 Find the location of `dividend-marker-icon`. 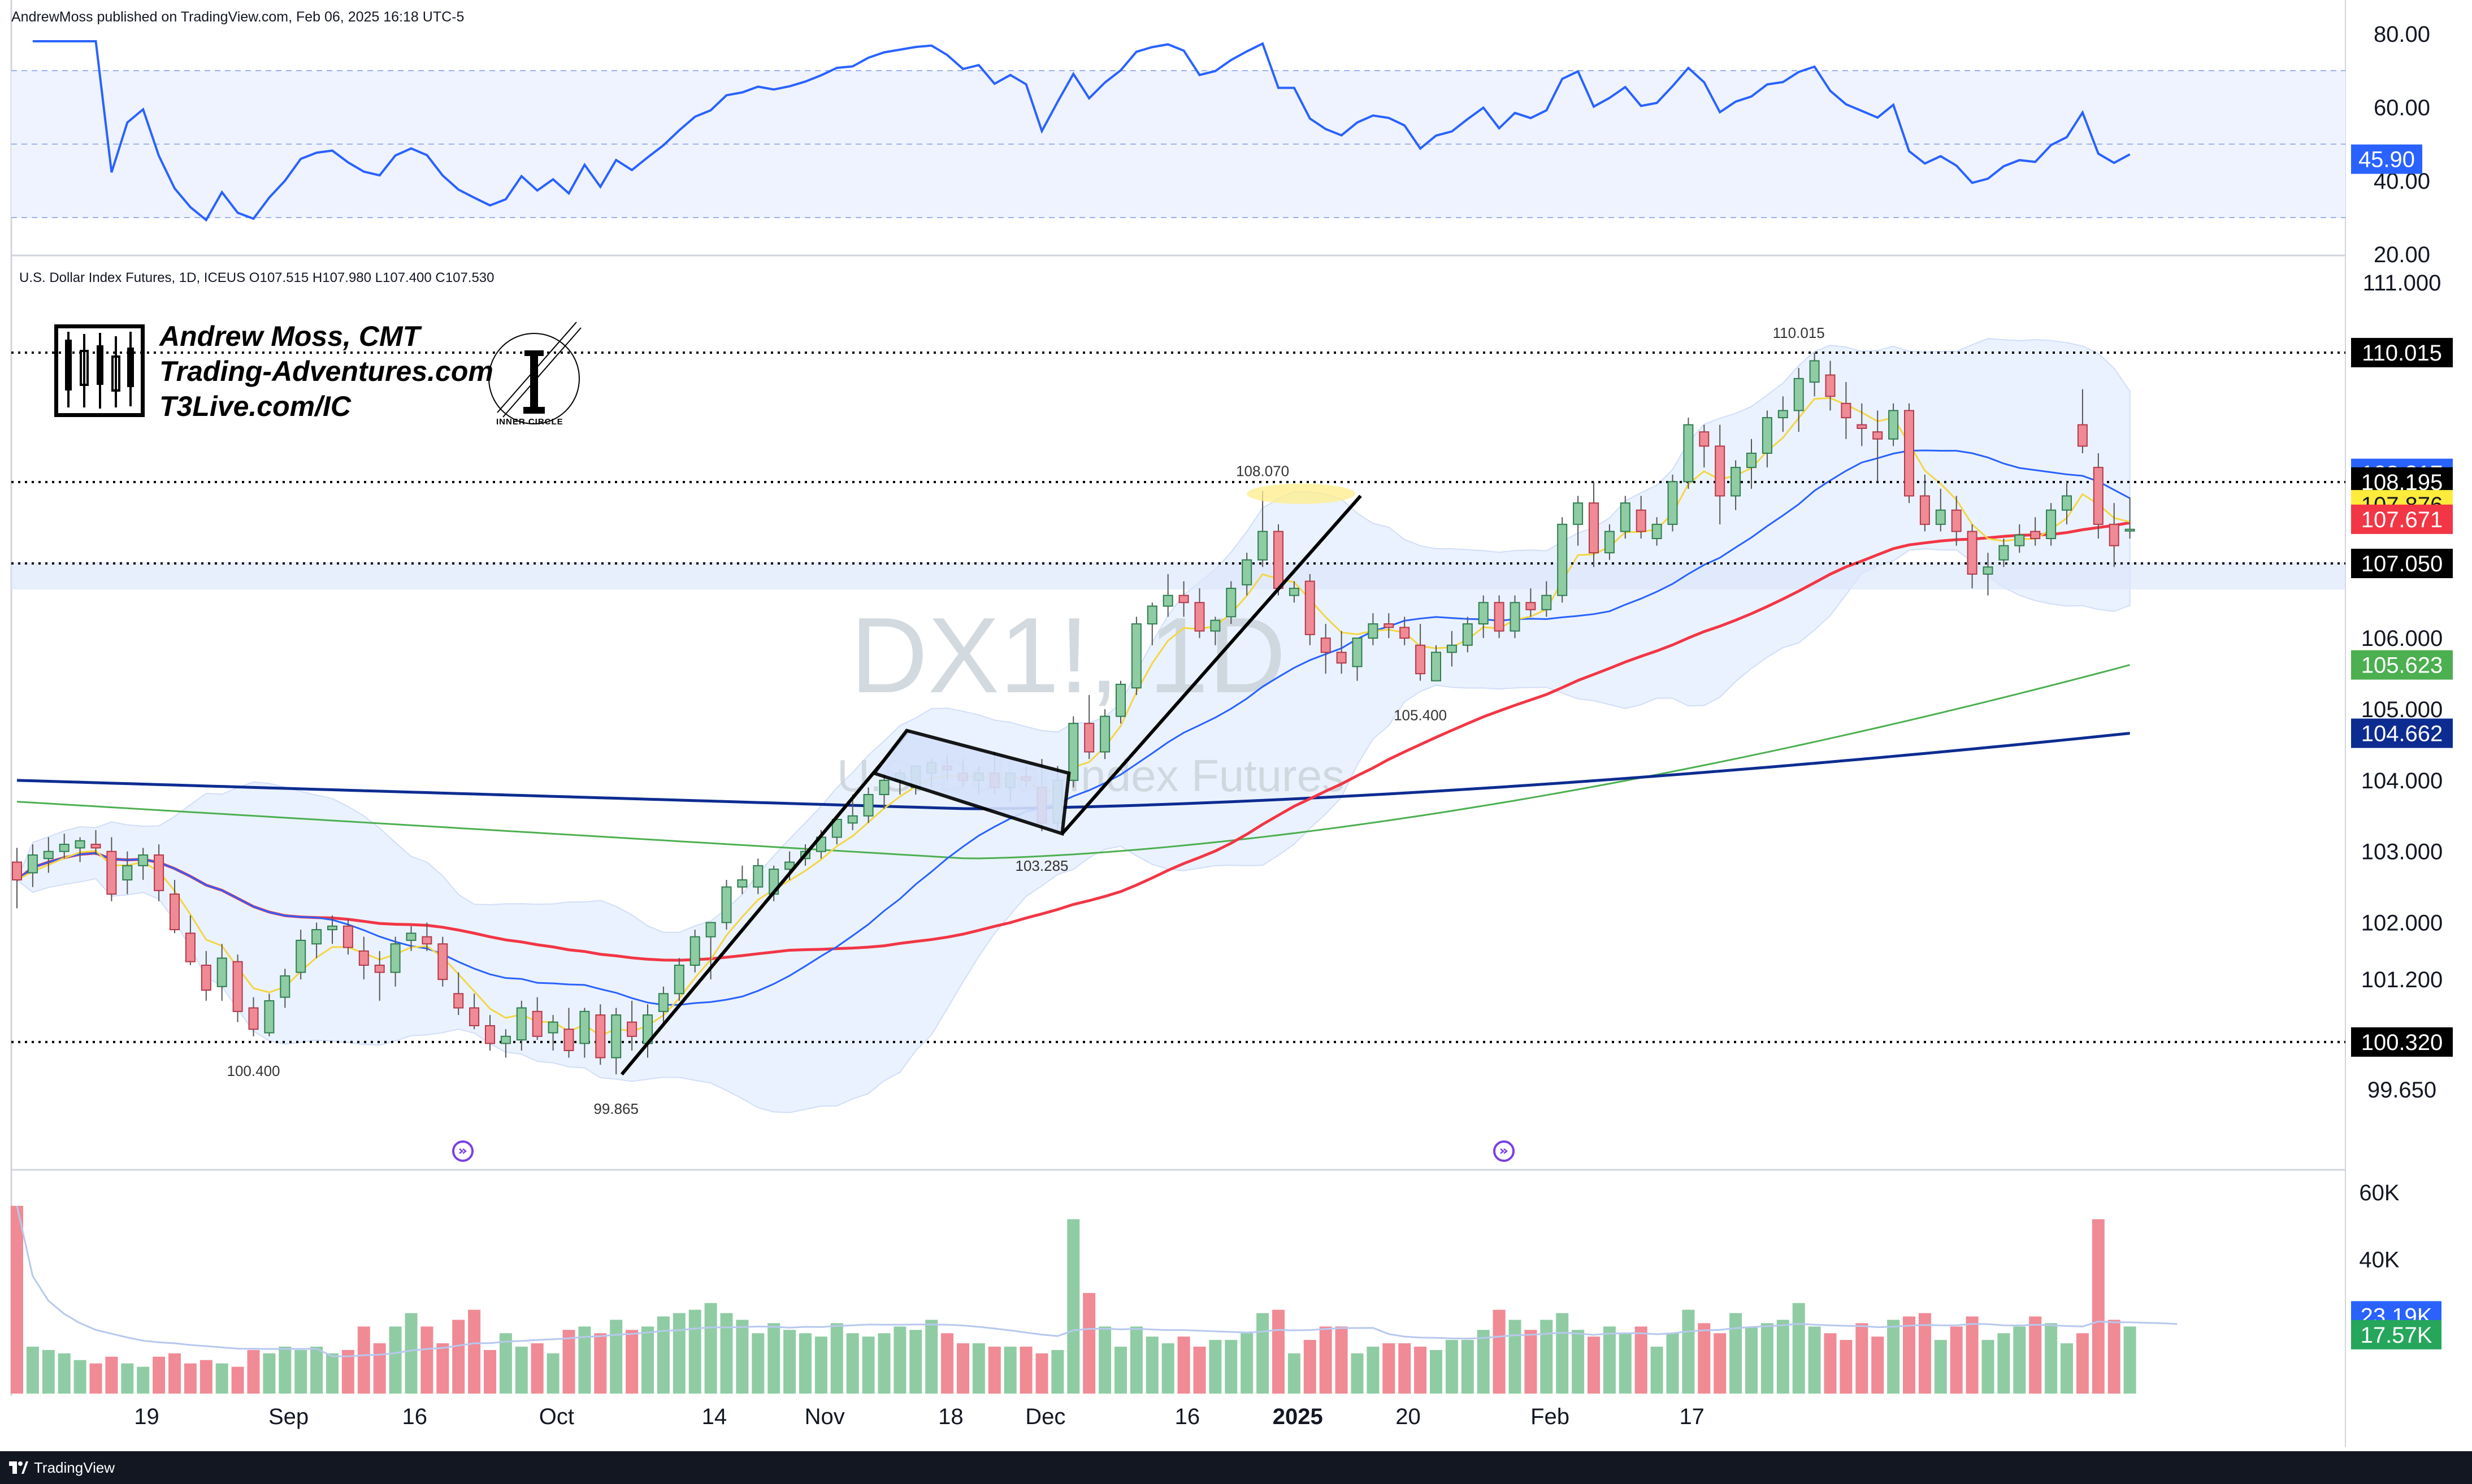

dividend-marker-icon is located at coordinates (463, 1151).